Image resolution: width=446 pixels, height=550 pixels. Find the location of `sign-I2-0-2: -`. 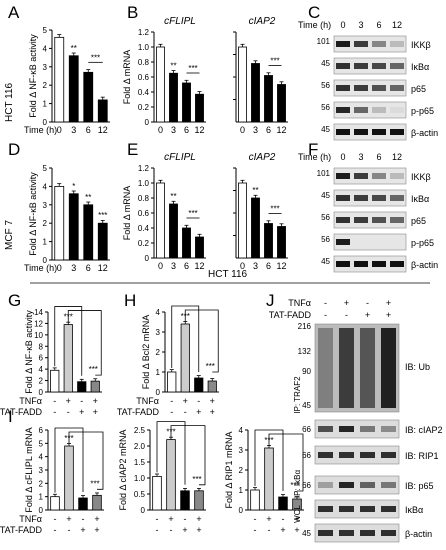

sign-I2-0-2: - is located at coordinates (185, 519).